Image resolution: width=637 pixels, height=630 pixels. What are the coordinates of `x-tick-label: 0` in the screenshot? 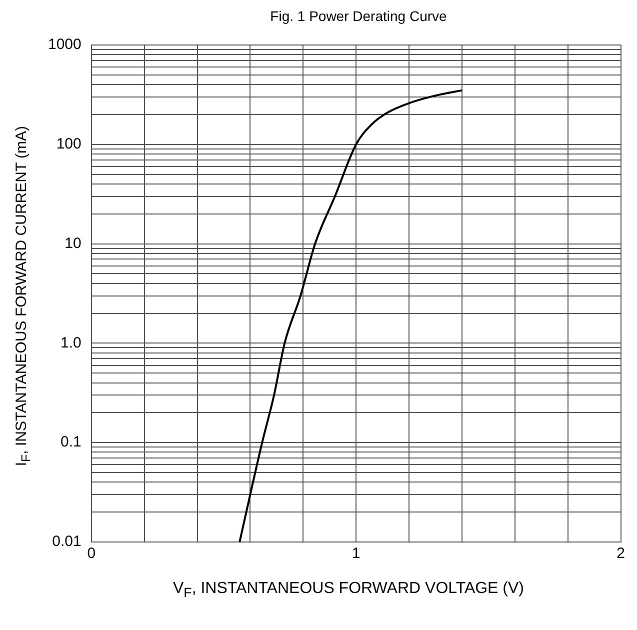 It's located at (91, 553).